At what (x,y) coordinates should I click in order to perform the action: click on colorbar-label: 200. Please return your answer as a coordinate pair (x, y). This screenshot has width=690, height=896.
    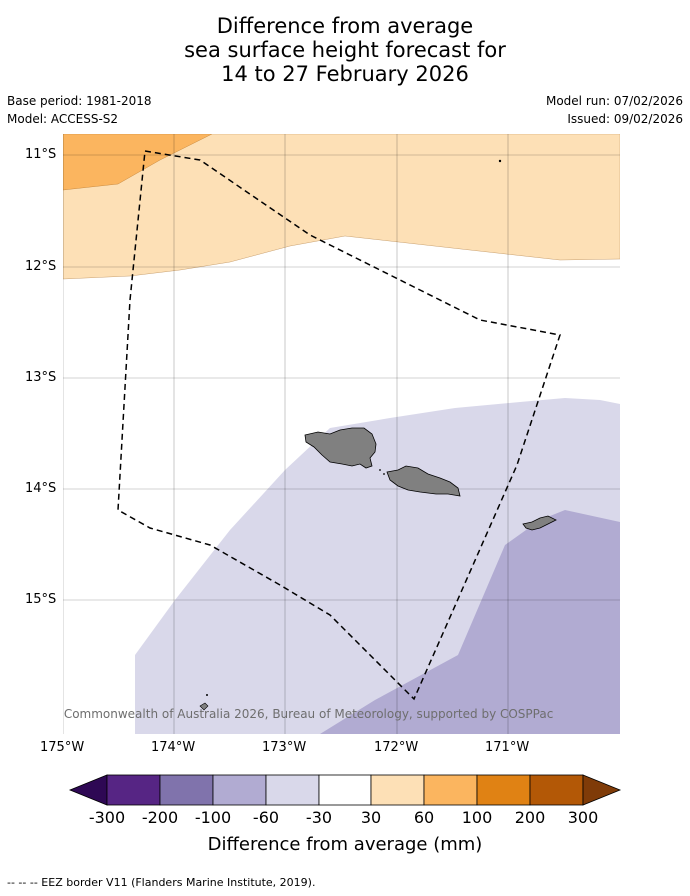
    Looking at the image, I should click on (530, 817).